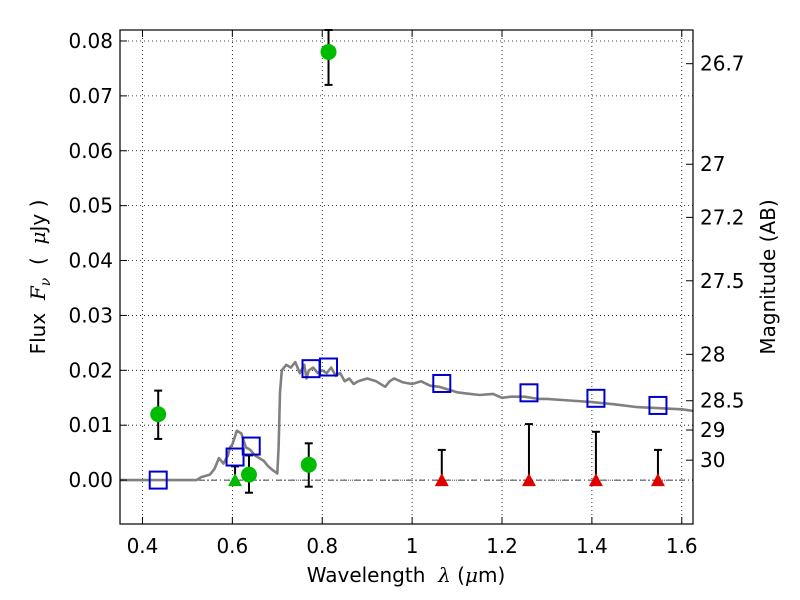  I want to click on model-sed-series, so click(407, 421).